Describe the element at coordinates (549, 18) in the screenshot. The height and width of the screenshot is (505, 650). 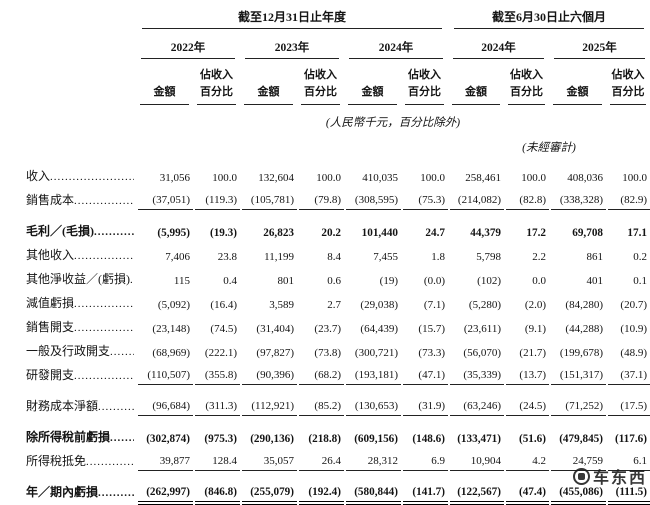
I see `period-group-interim: 截至6月30日止六個月` at that location.